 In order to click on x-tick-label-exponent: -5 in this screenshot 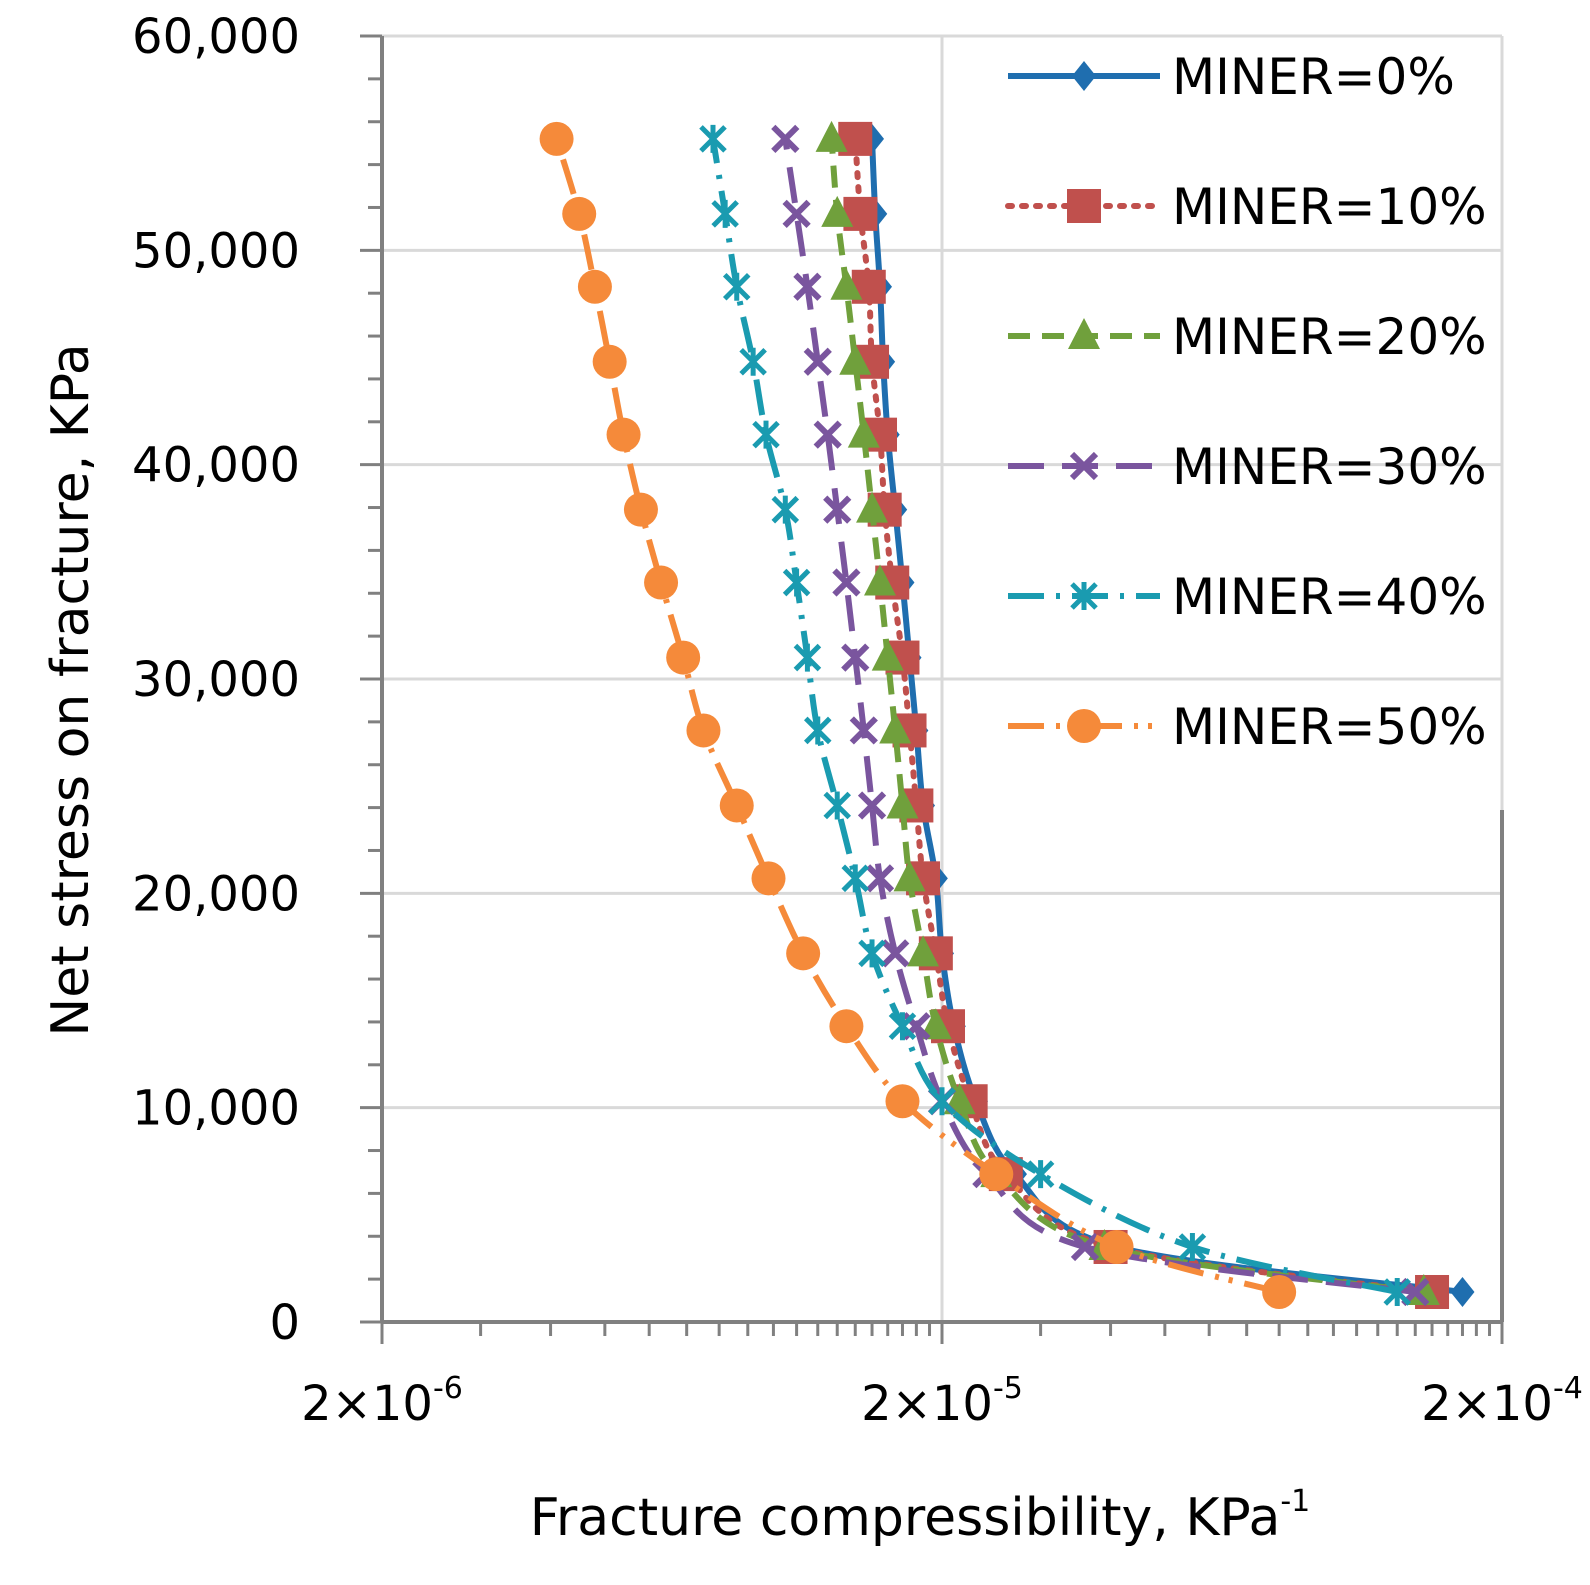, I will do `click(1008, 1388)`.